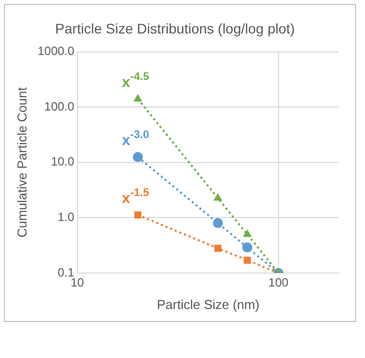 Image resolution: width=365 pixels, height=358 pixels. Describe the element at coordinates (278, 283) in the screenshot. I see `x-tick-label: 100` at that location.